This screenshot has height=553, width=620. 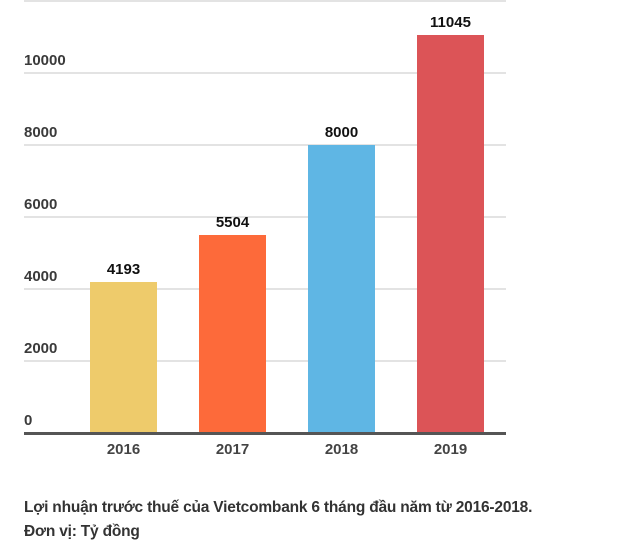 I want to click on y-tick-label: 0, so click(x=28, y=420).